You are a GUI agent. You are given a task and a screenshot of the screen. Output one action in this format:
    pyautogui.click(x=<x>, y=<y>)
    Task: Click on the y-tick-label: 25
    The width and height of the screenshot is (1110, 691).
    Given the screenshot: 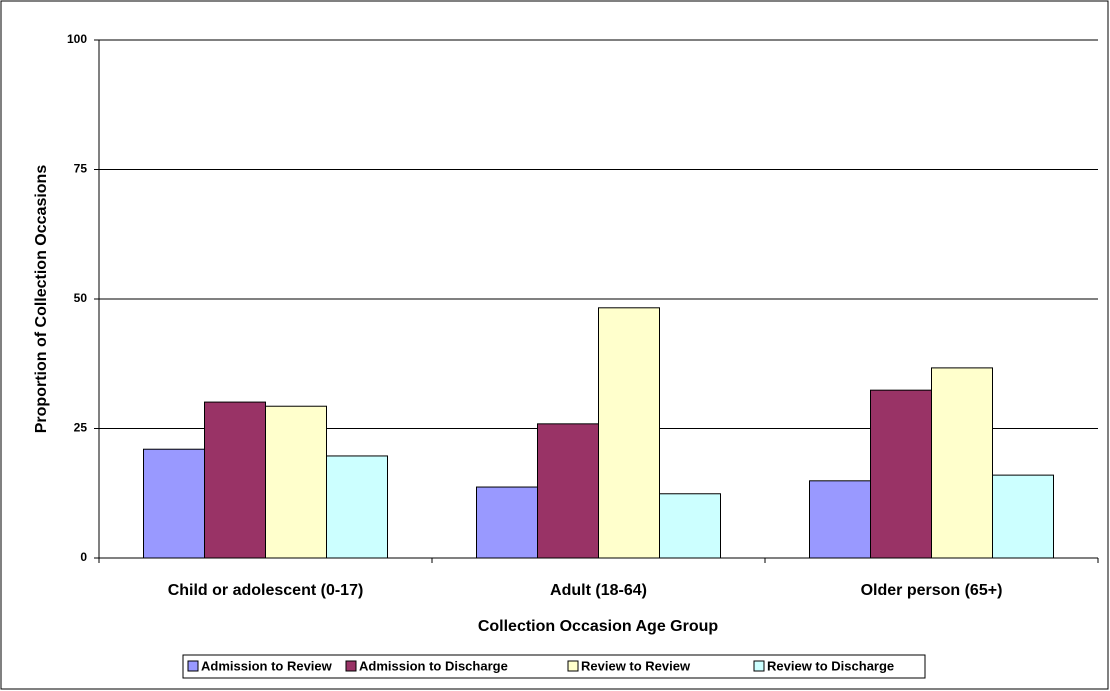 What is the action you would take?
    pyautogui.click(x=81, y=428)
    